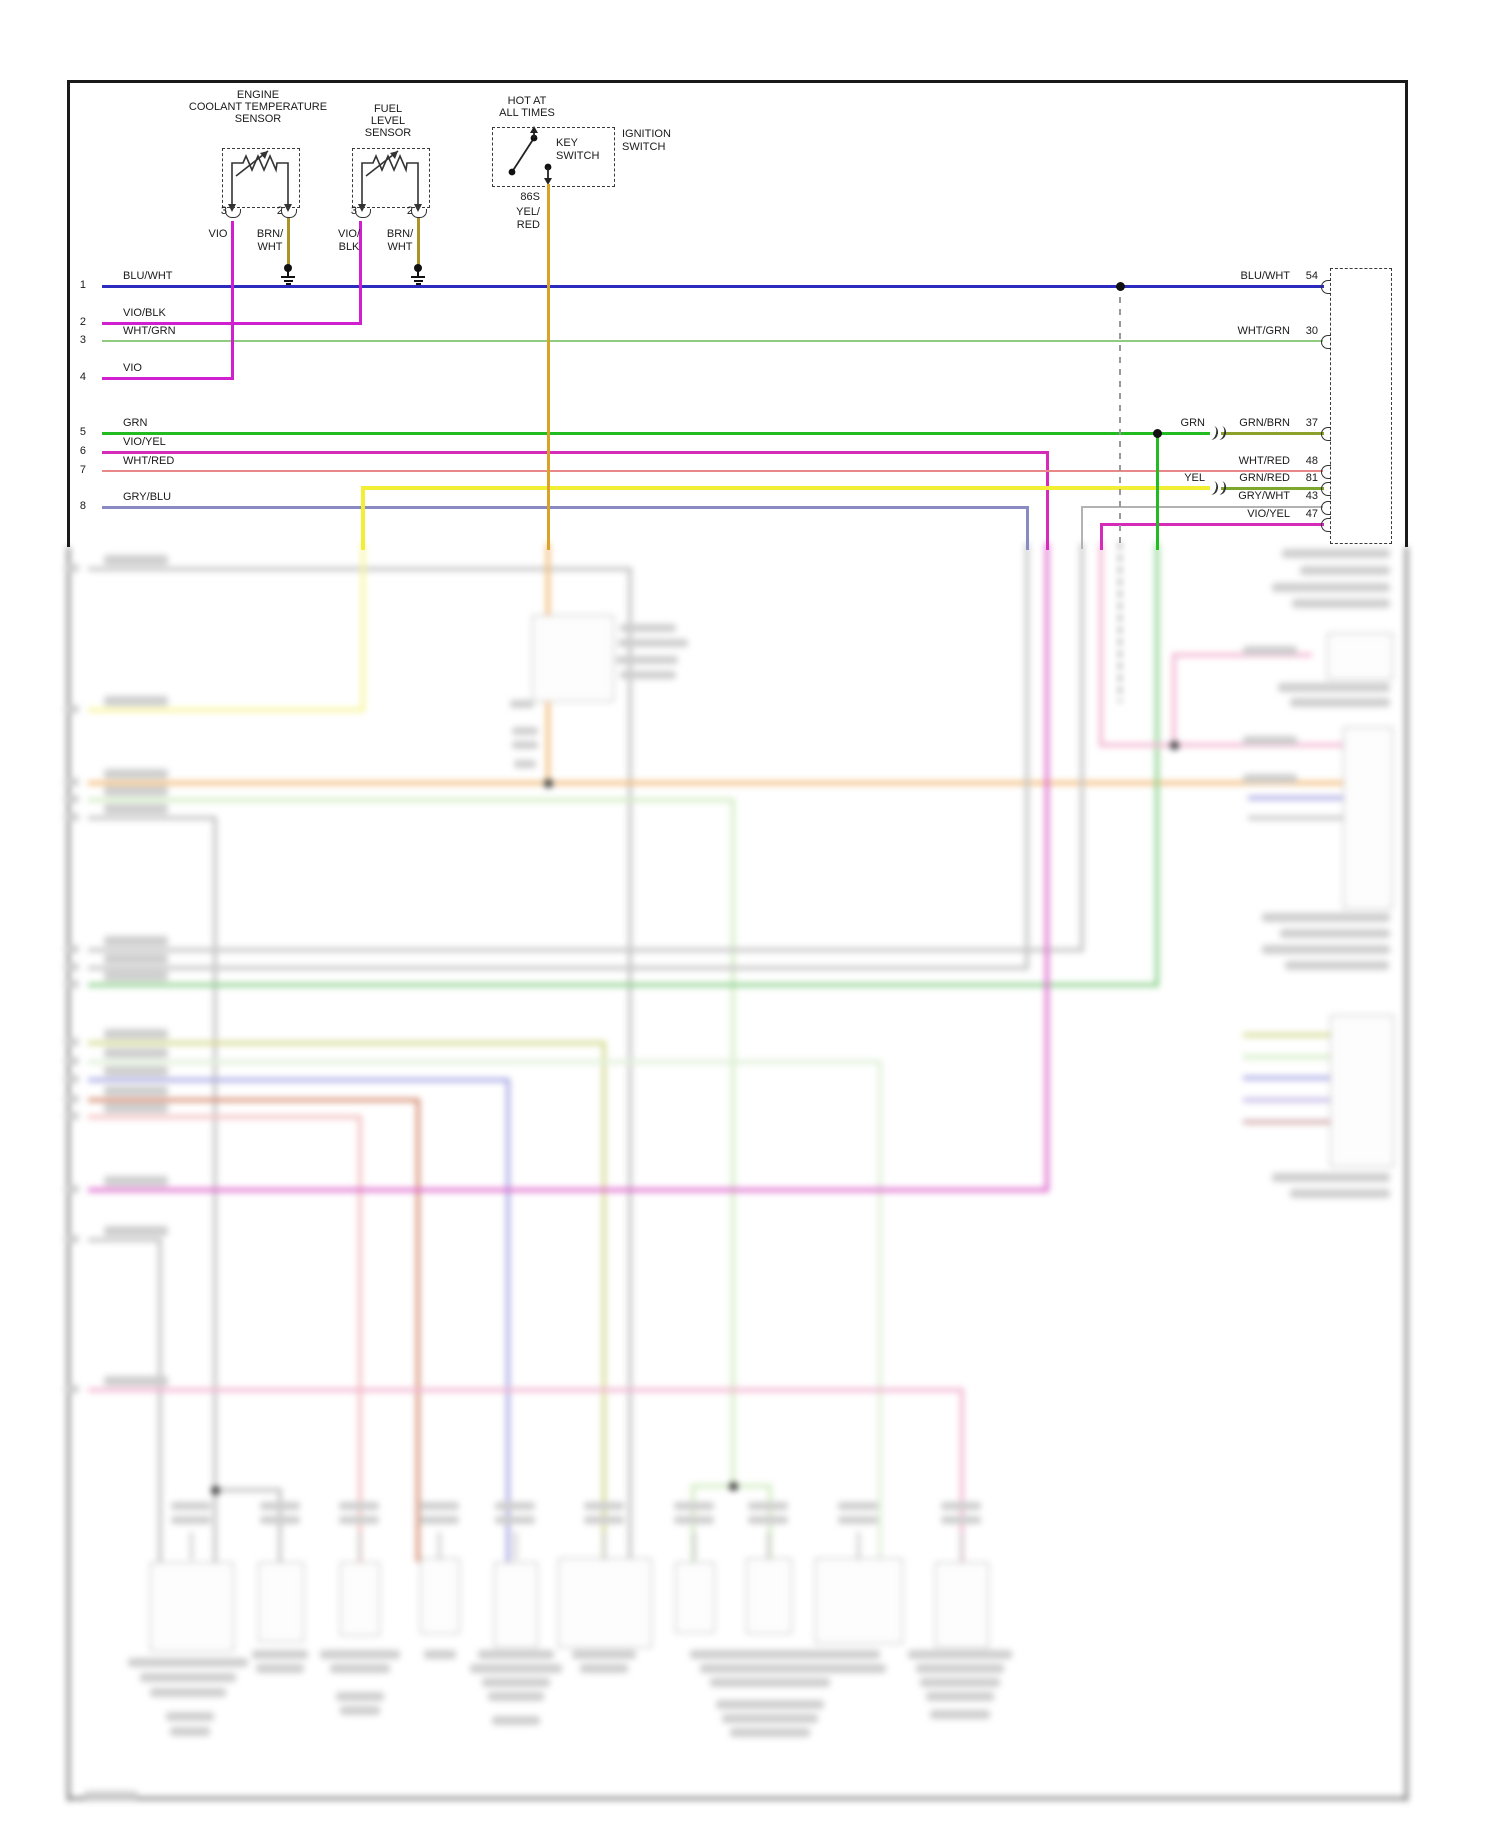 Image resolution: width=1500 pixels, height=1828 pixels. I want to click on label-lbl-gryblu: GRY/BLU, so click(147, 497).